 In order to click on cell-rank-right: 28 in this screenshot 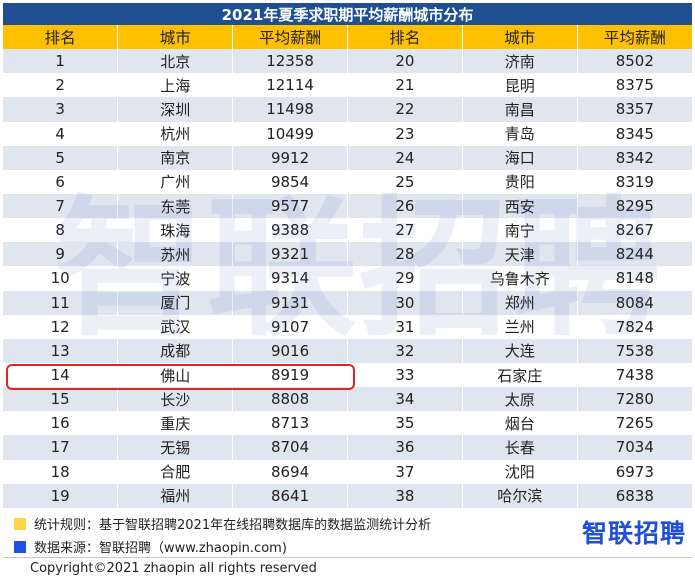, I will do `click(405, 254)`.